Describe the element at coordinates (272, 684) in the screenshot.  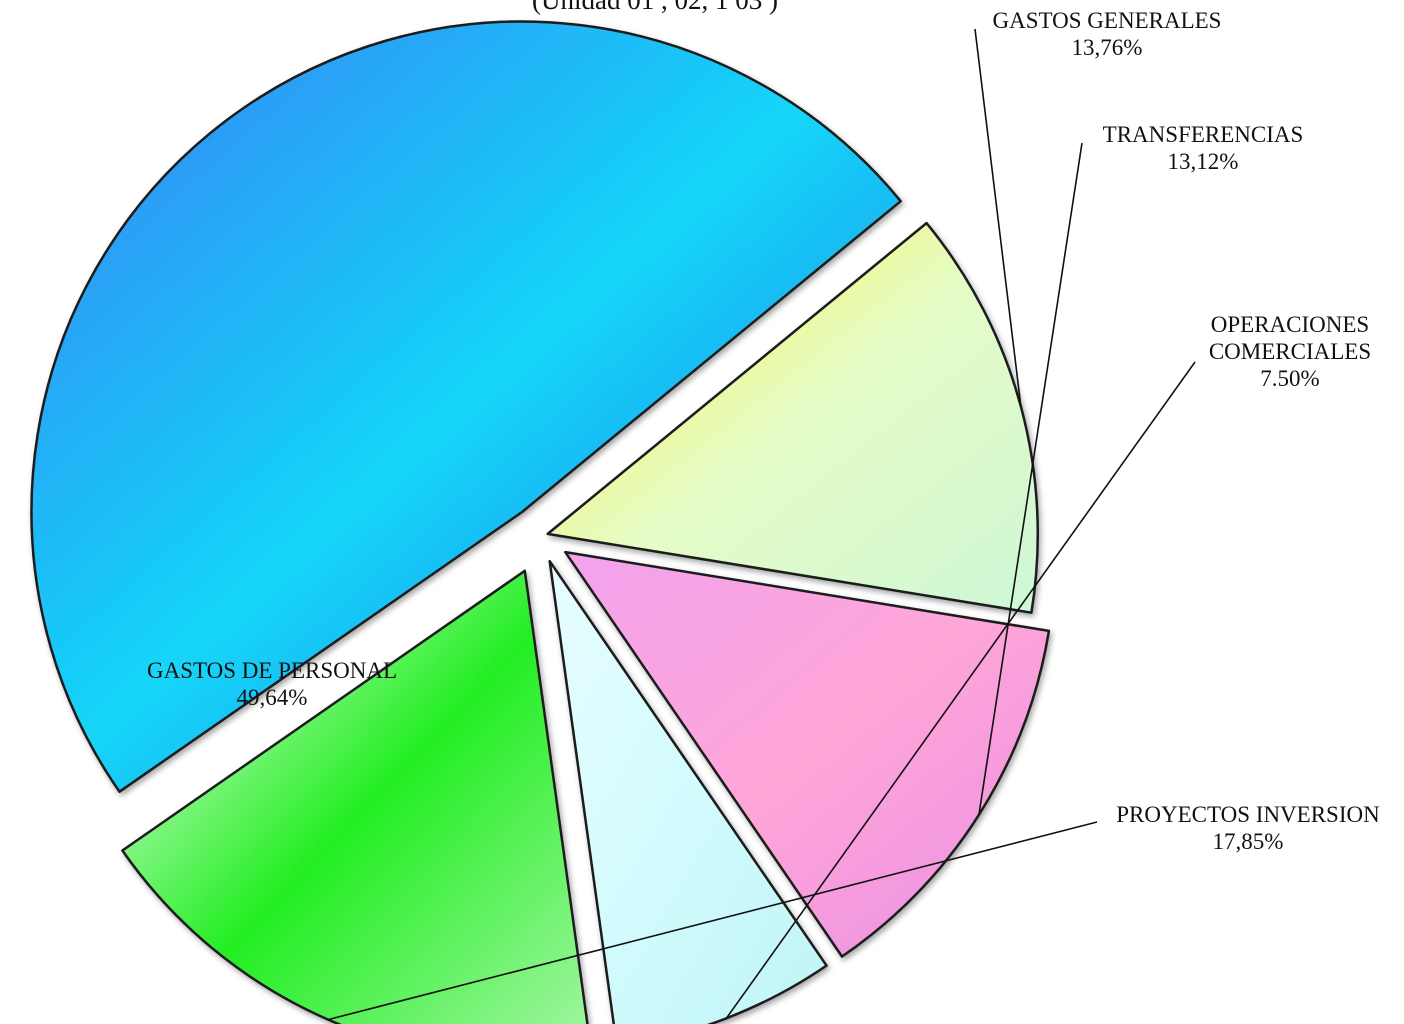
I see `label-gastos-de-personal: GASTOS DE PERSONAL 49,64%` at that location.